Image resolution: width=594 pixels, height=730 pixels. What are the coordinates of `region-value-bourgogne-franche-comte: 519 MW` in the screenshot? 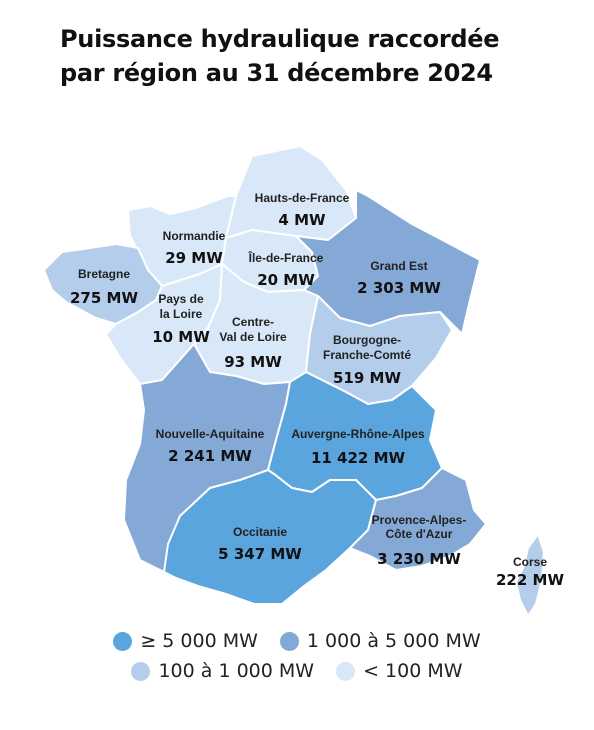 It's located at (367, 378).